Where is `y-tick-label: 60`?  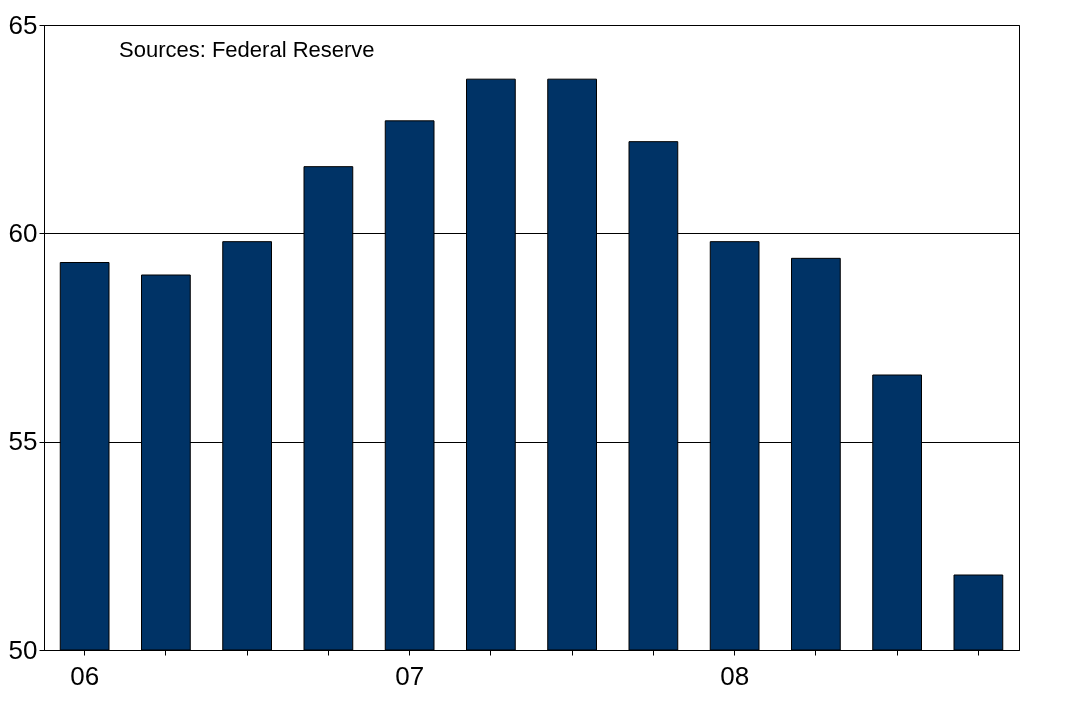 y-tick-label: 60 is located at coordinates (23, 232).